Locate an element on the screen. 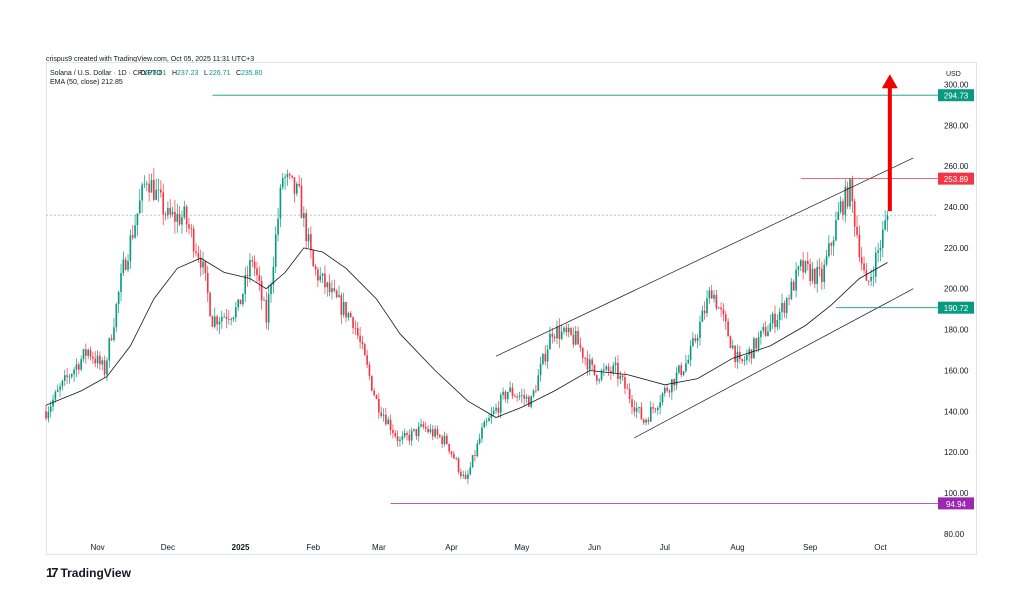  y-tick-label: 240.00 is located at coordinates (956, 207).